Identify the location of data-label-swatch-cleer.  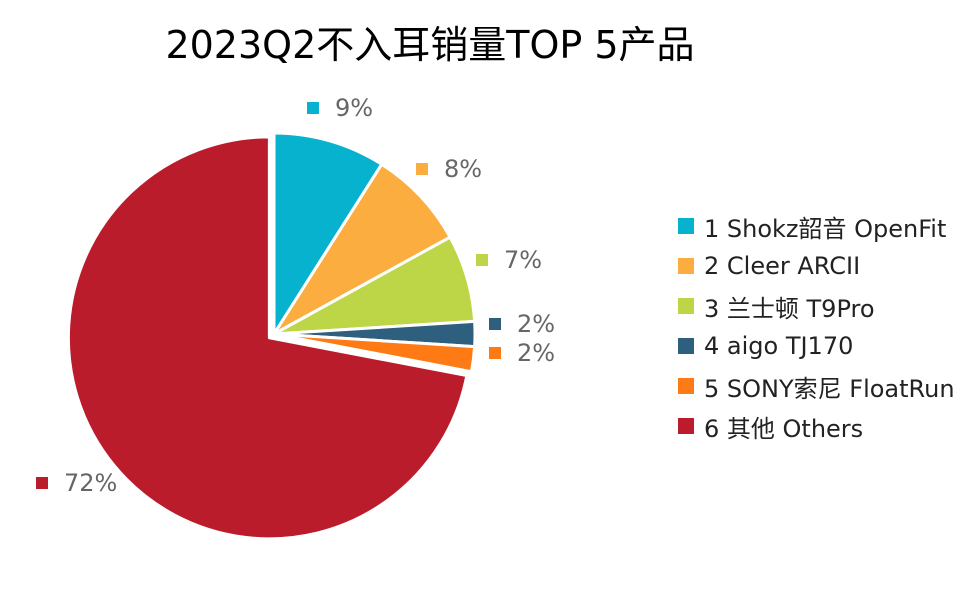
(422, 169).